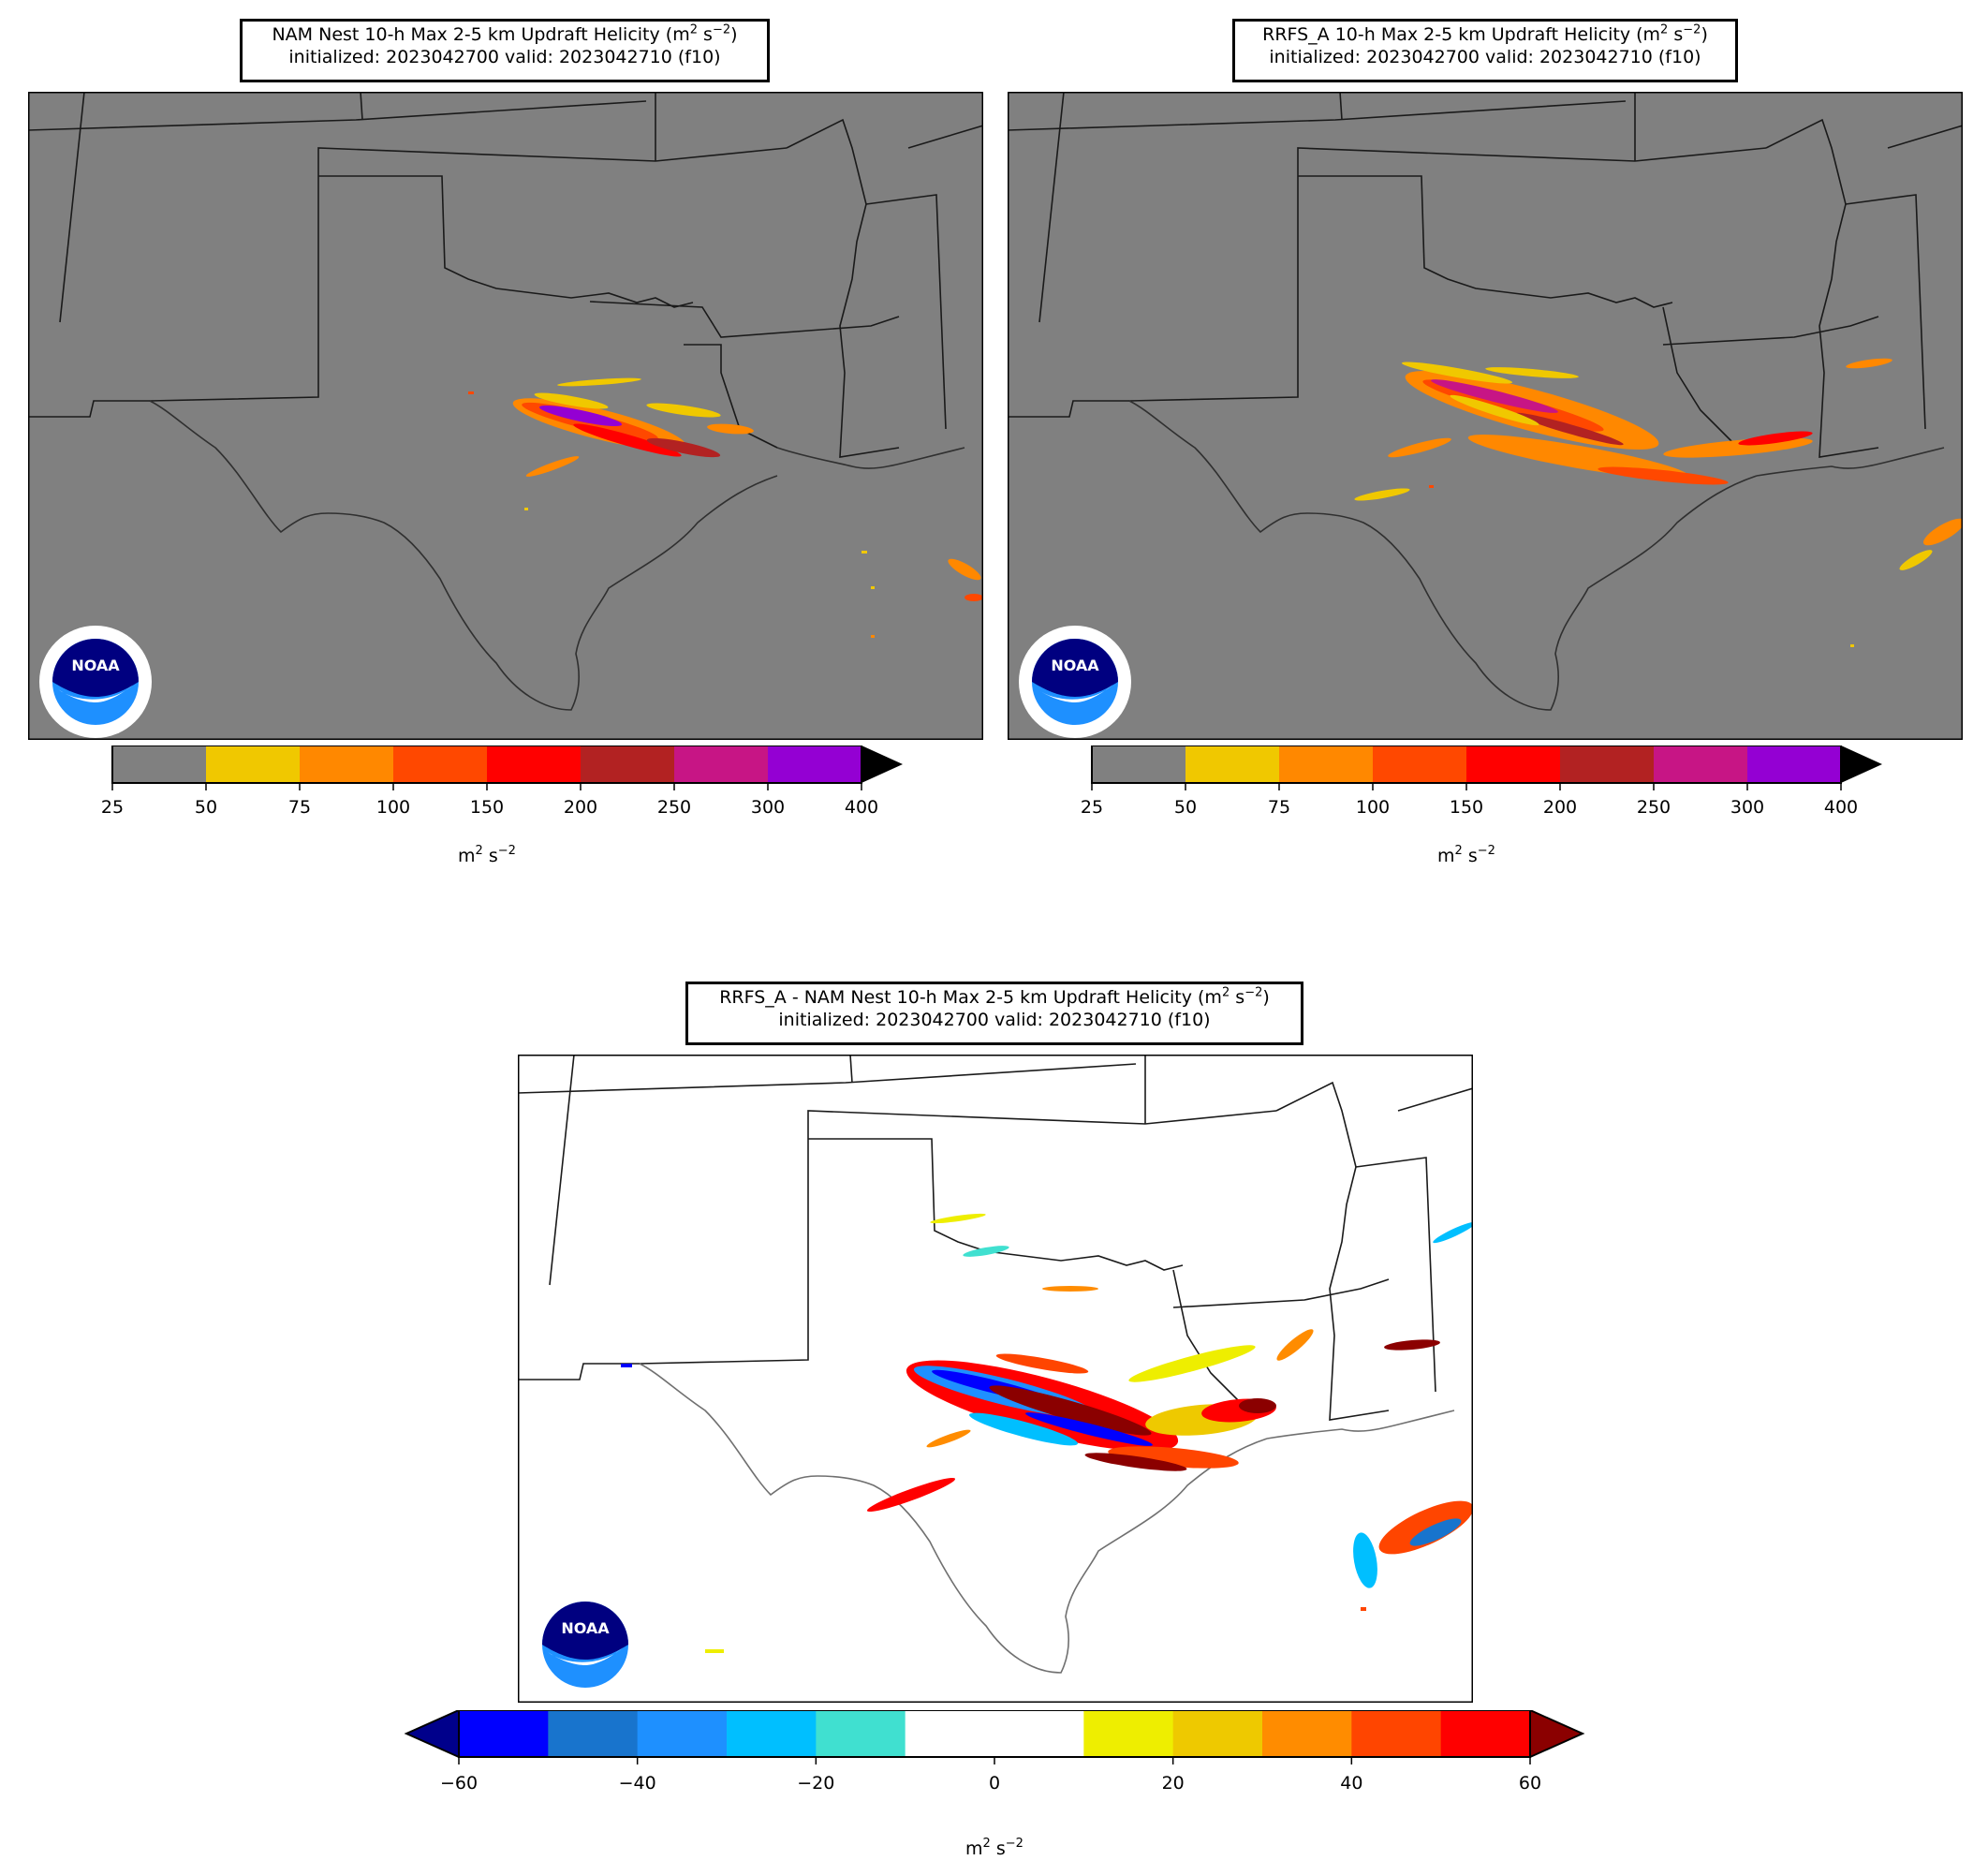 This screenshot has width=1988, height=1875. I want to click on colorbar-tick-label: −40, so click(637, 1784).